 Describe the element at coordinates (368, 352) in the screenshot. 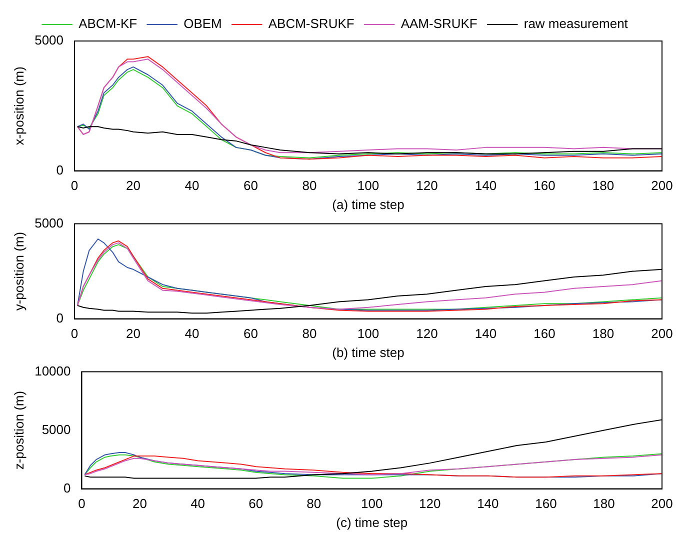

I see `x-axis-title: (b) time step` at that location.